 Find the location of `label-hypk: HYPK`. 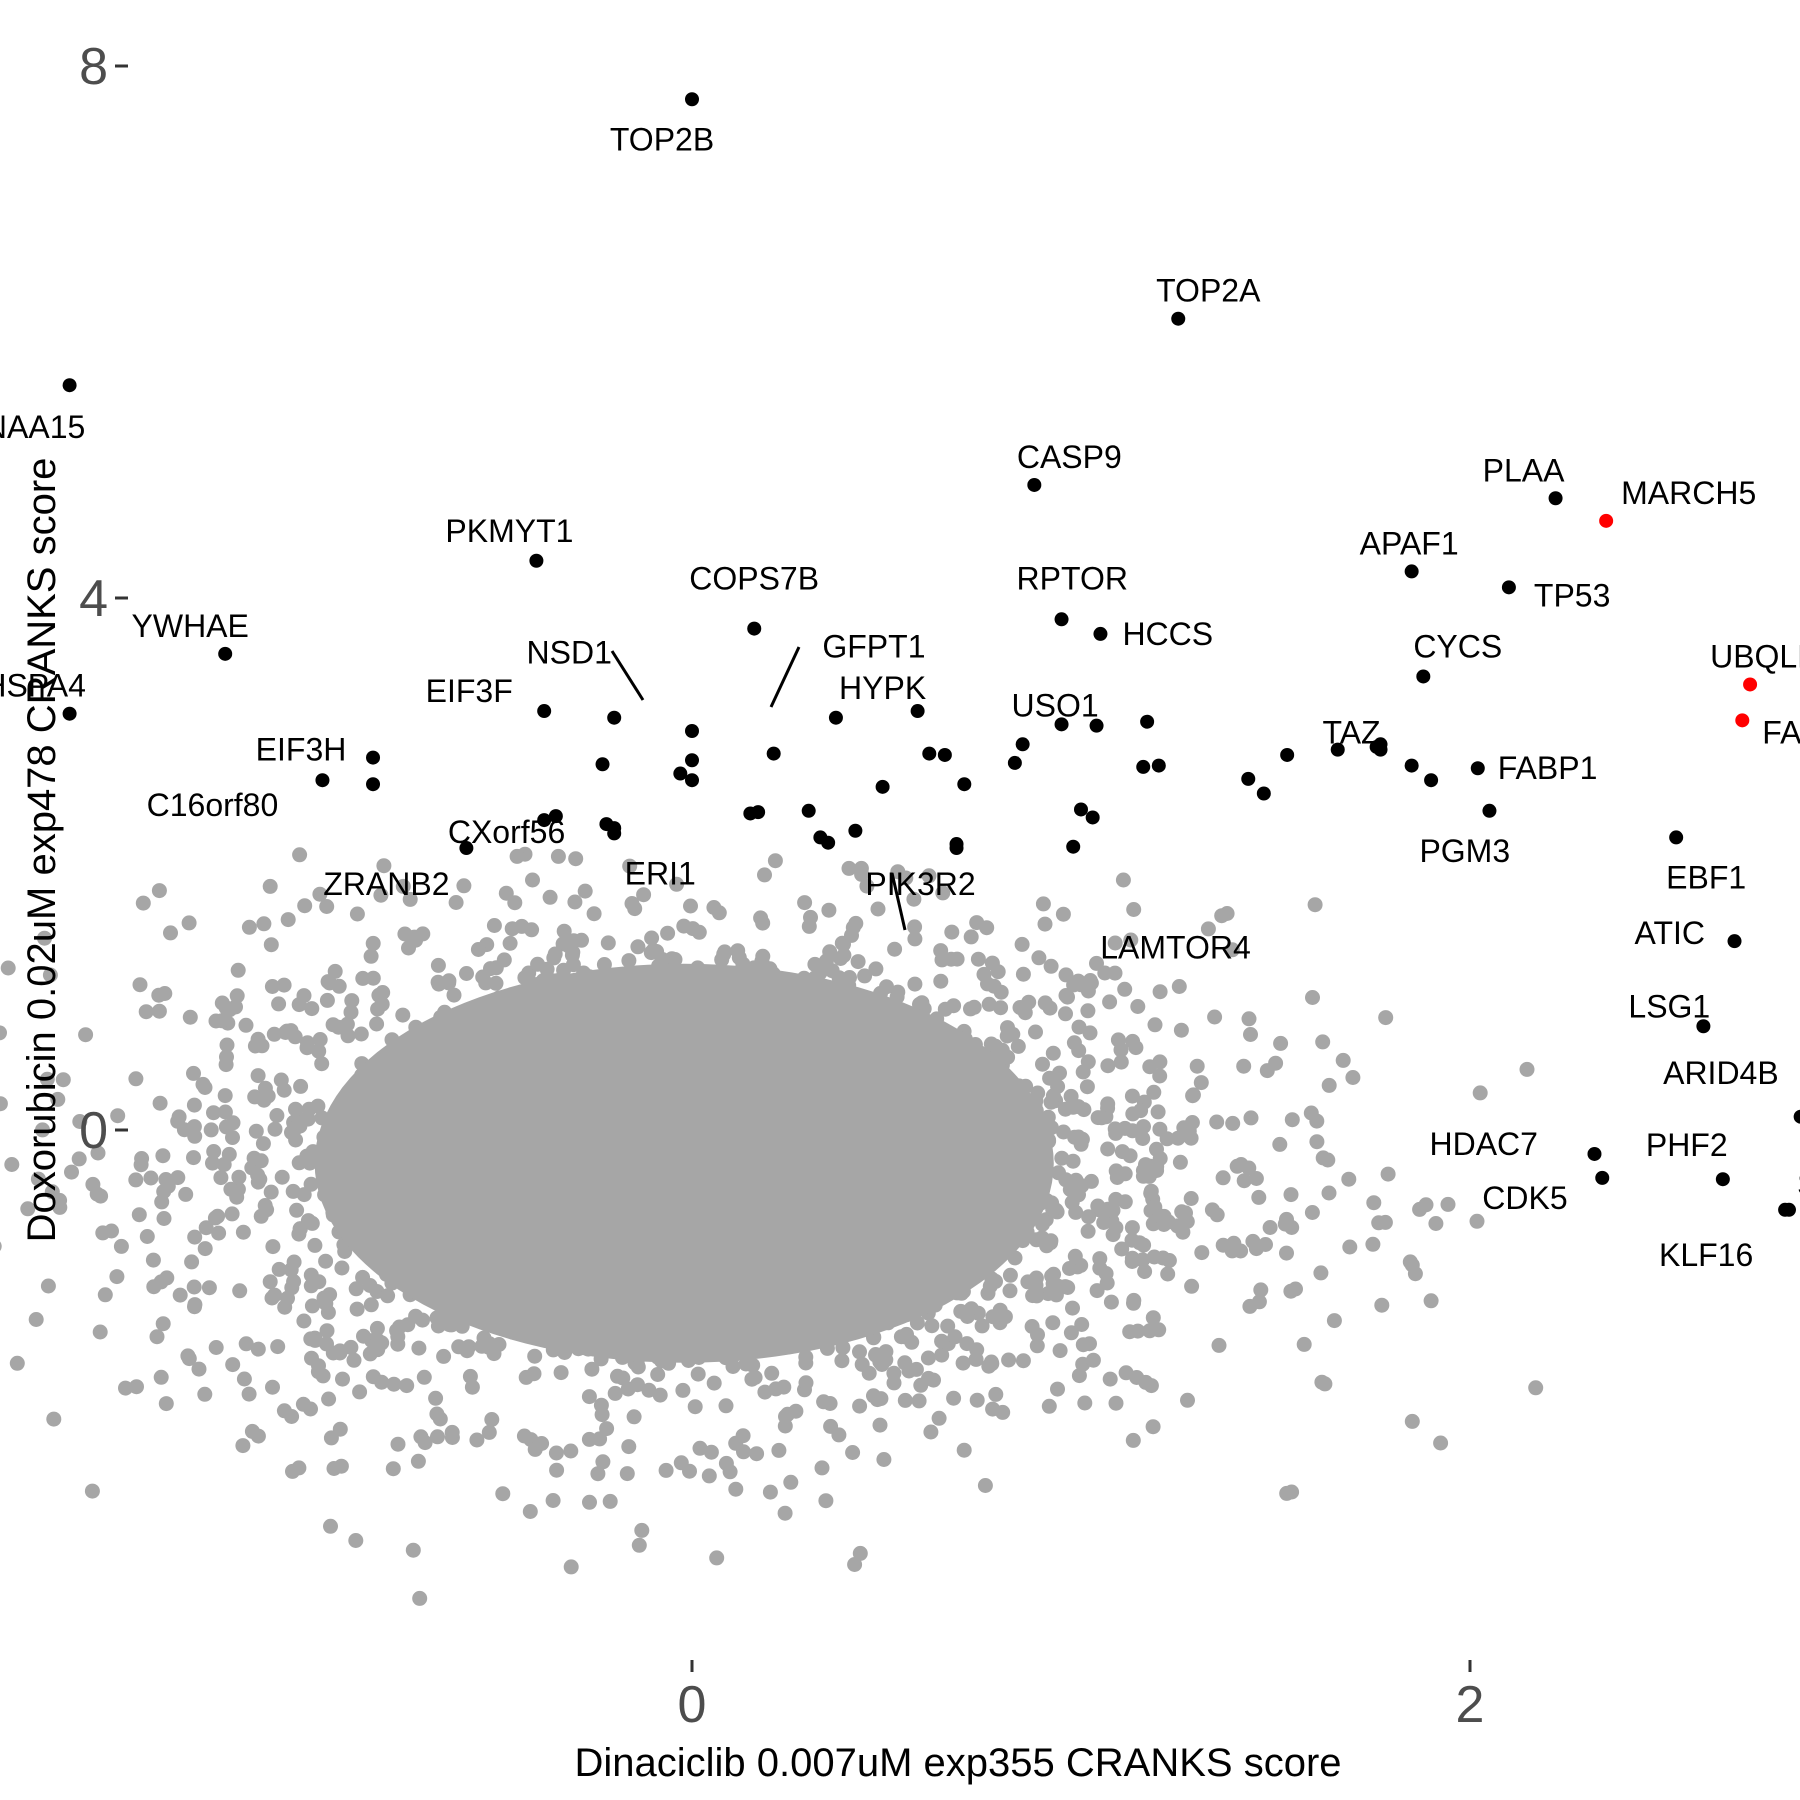

label-hypk: HYPK is located at coordinates (882, 688).